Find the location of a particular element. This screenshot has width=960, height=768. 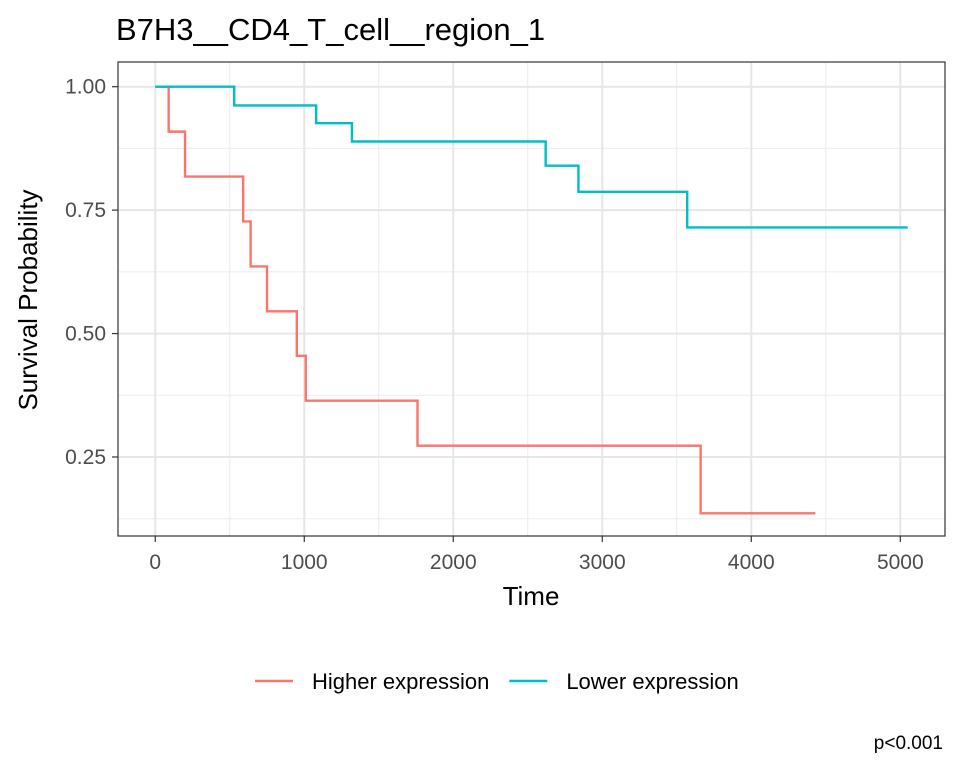

y-tick-label: 1.00 is located at coordinates (85, 87).